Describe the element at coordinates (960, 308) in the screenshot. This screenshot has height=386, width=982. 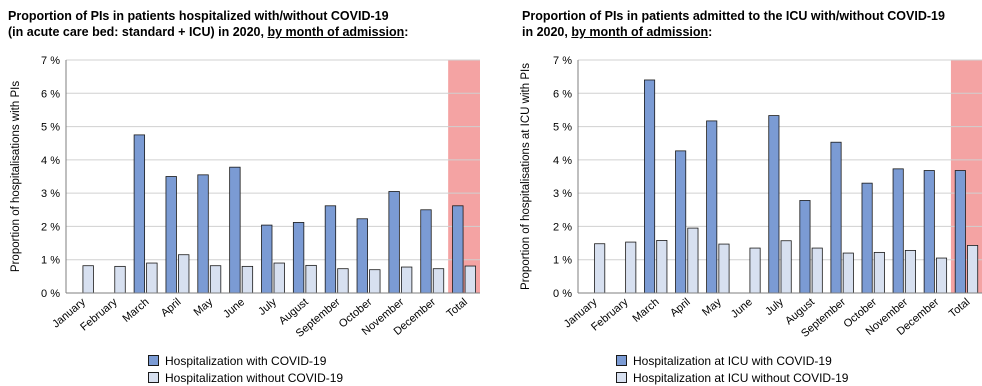
I see `chart2-xtick-label: Total` at that location.